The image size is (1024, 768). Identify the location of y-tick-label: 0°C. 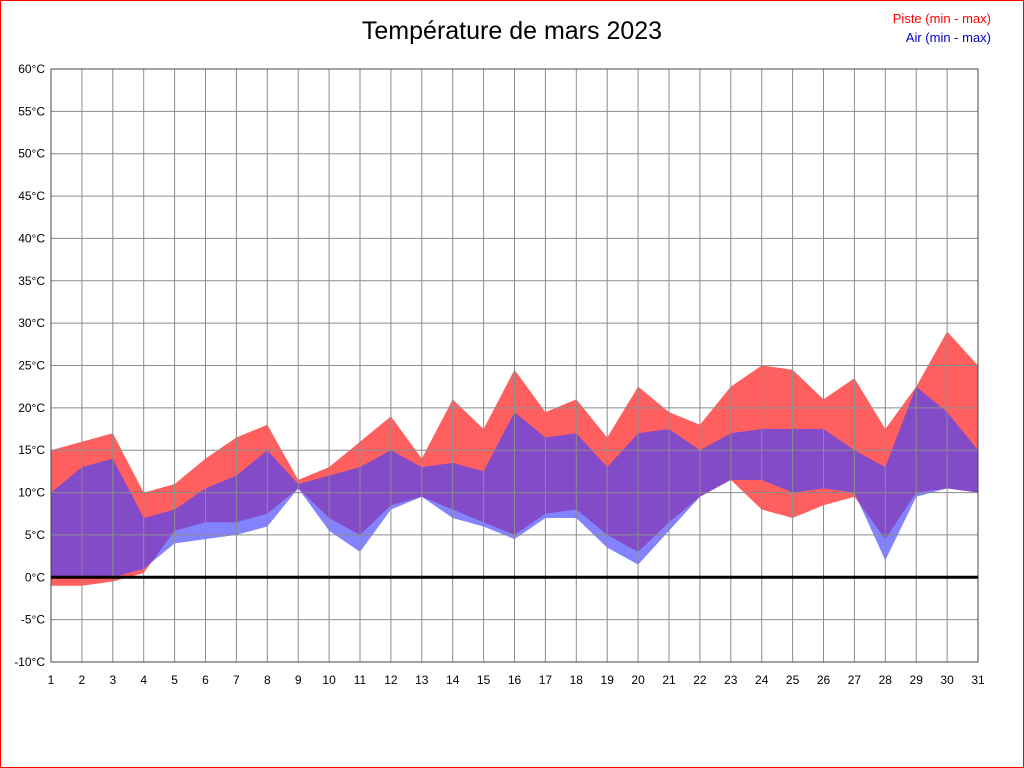
(35, 577).